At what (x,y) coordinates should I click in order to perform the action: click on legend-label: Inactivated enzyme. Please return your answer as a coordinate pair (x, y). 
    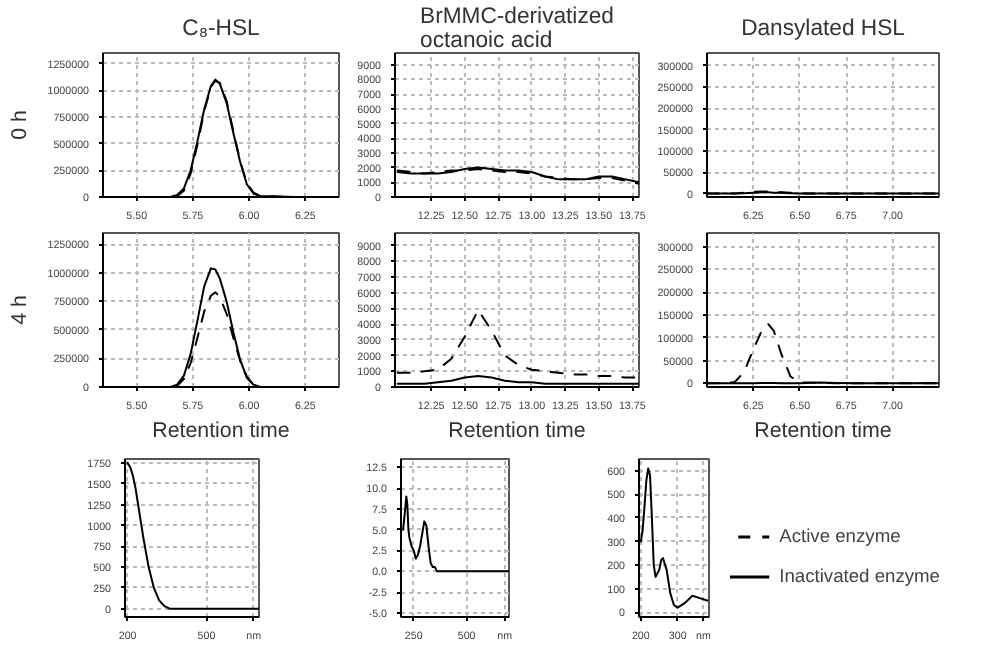
    Looking at the image, I should click on (859, 576).